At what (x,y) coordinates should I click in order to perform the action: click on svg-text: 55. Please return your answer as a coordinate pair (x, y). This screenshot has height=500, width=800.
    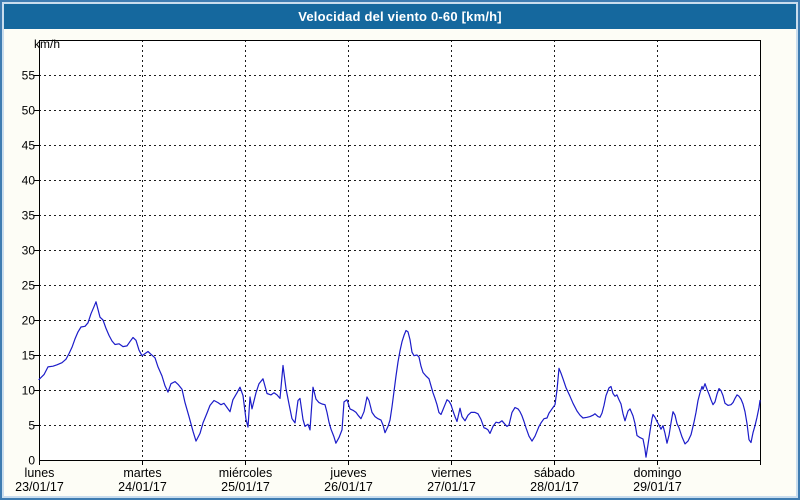
    Looking at the image, I should click on (29, 76).